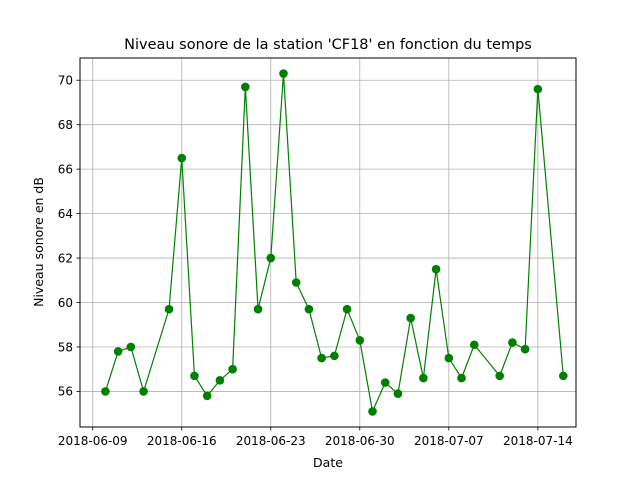 The width and height of the screenshot is (640, 484). Describe the element at coordinates (65, 347) in the screenshot. I see `y-tick-label: 58` at that location.